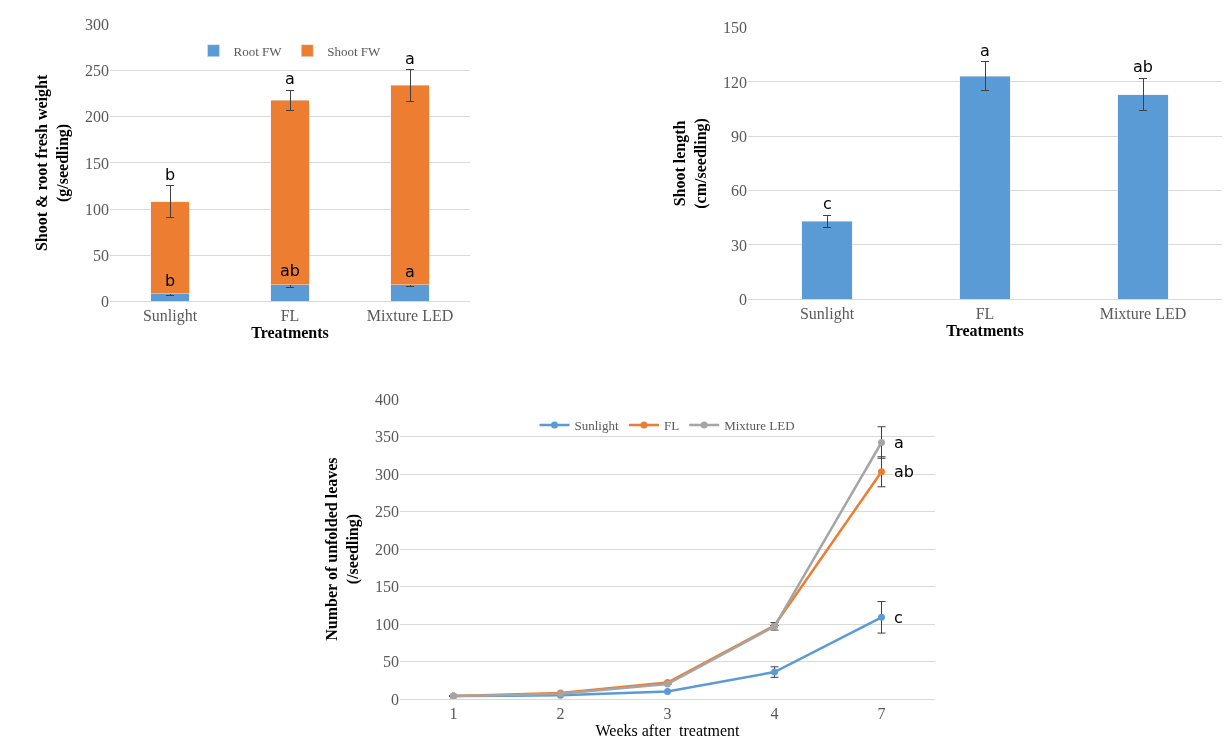 Image resolution: width=1225 pixels, height=755 pixels. I want to click on y-tick-label: 120, so click(735, 82).